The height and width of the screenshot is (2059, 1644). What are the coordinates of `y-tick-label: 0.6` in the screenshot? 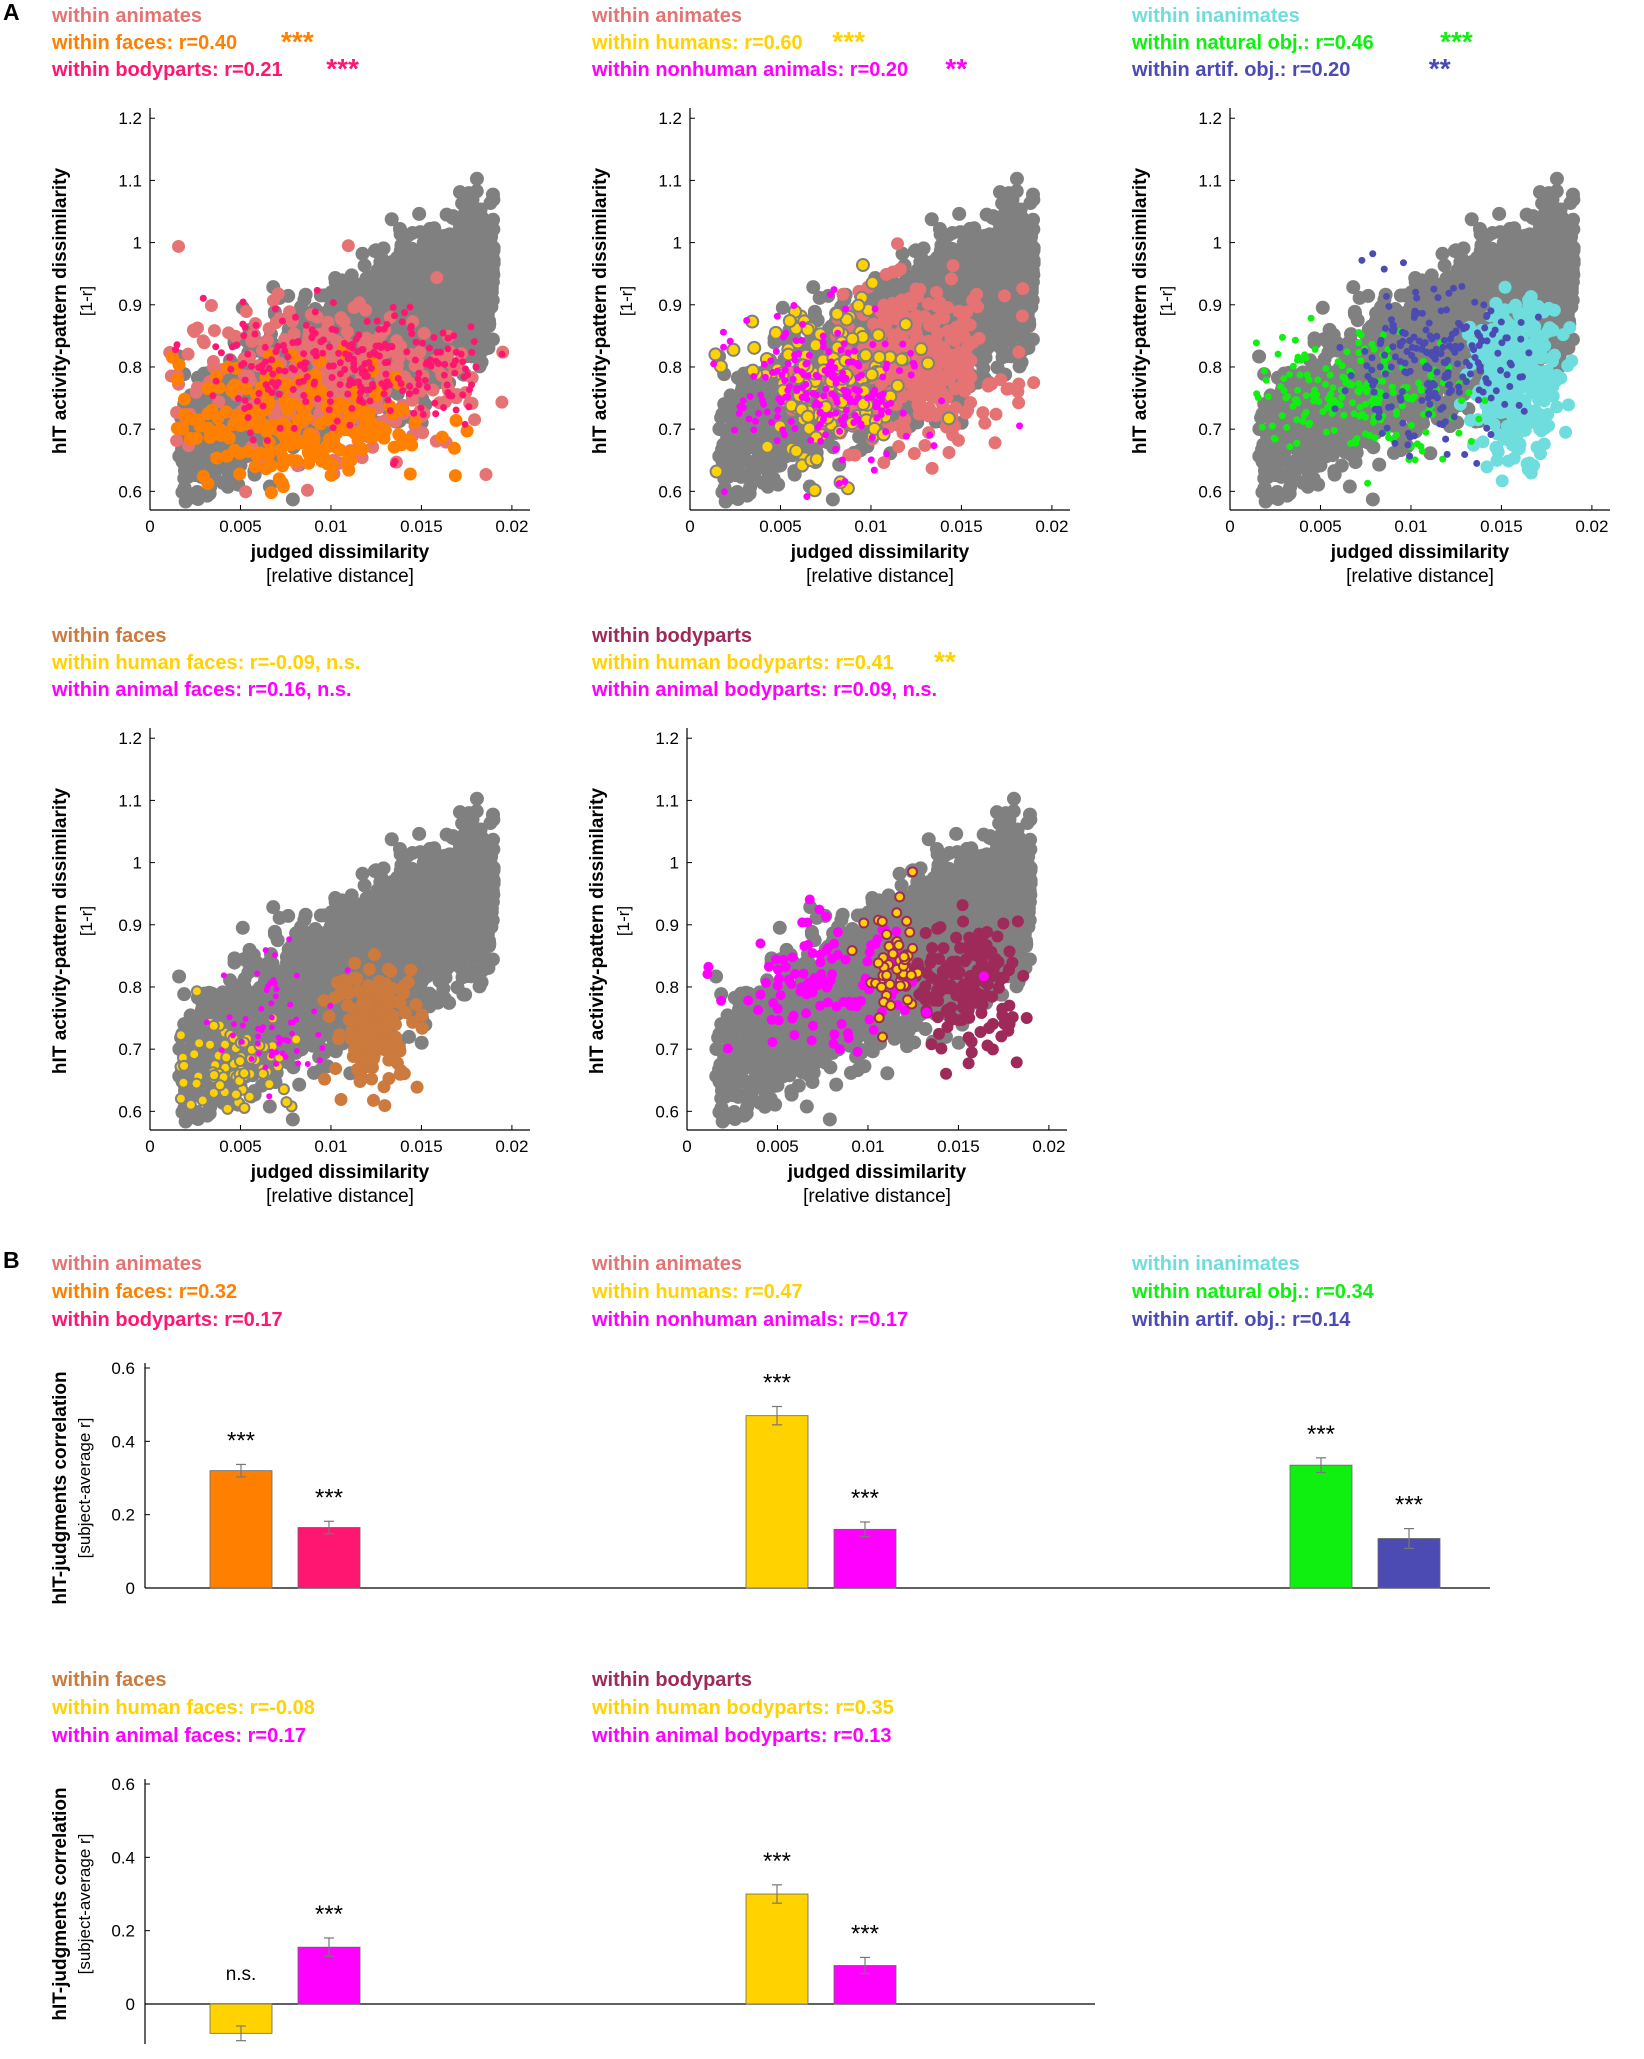 It's located at (130, 491).